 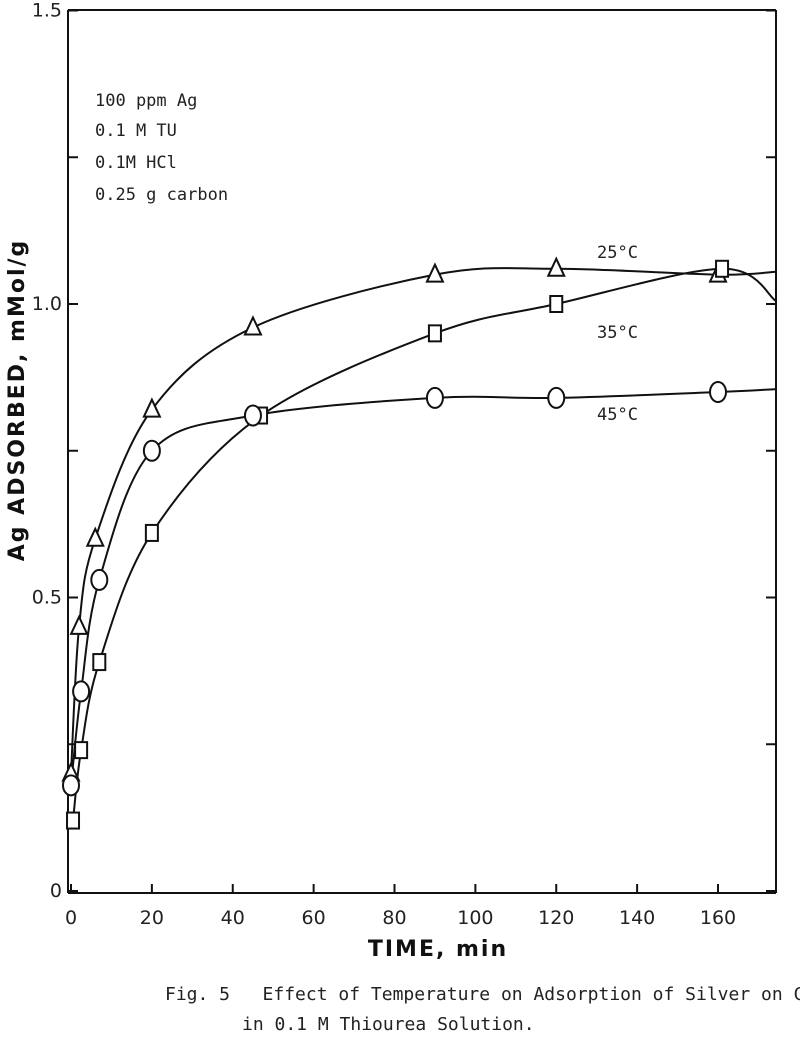 I want to click on condition-line-3: 0.1M HCl, so click(x=136, y=163).